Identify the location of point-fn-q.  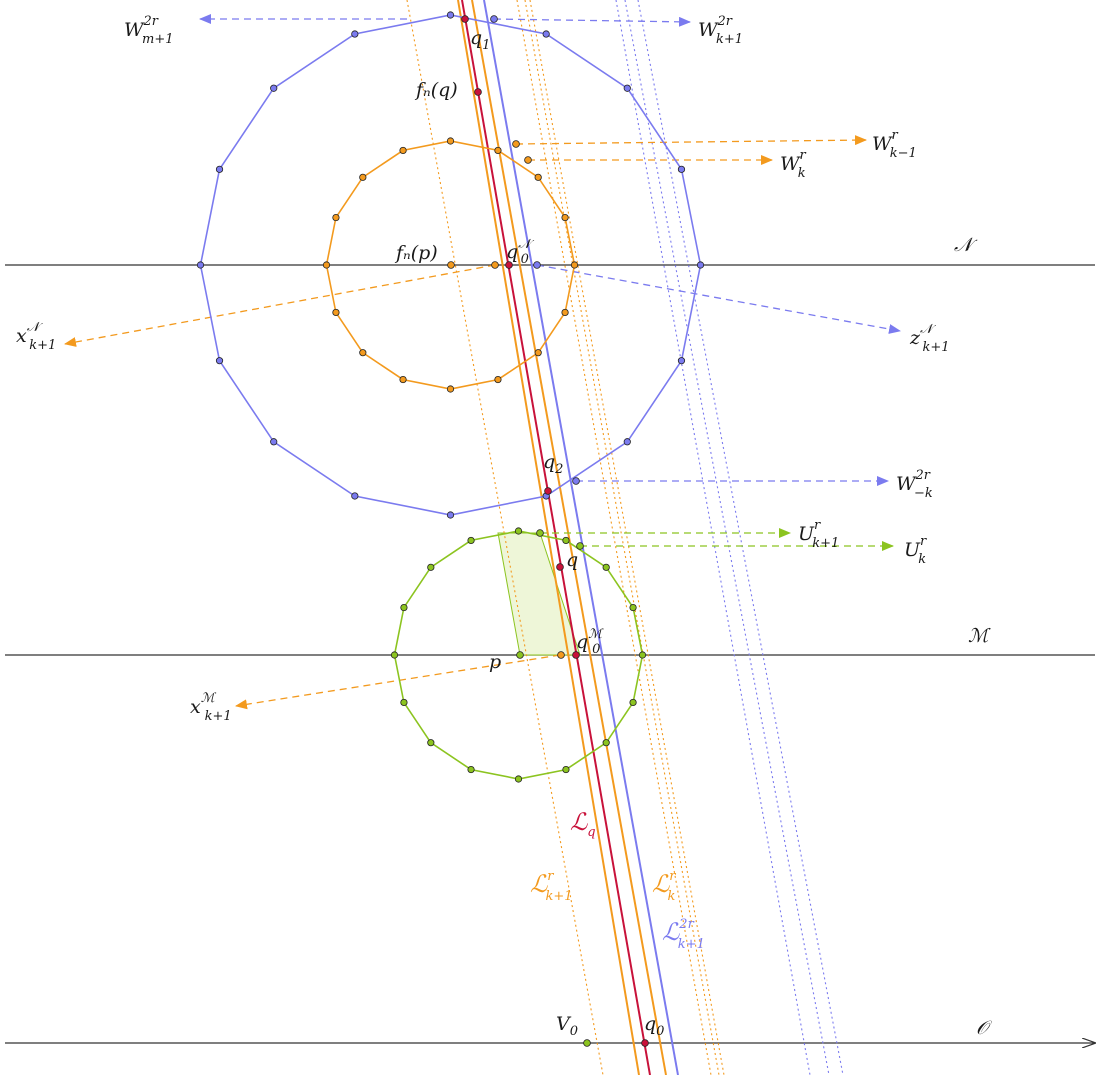
(478, 92).